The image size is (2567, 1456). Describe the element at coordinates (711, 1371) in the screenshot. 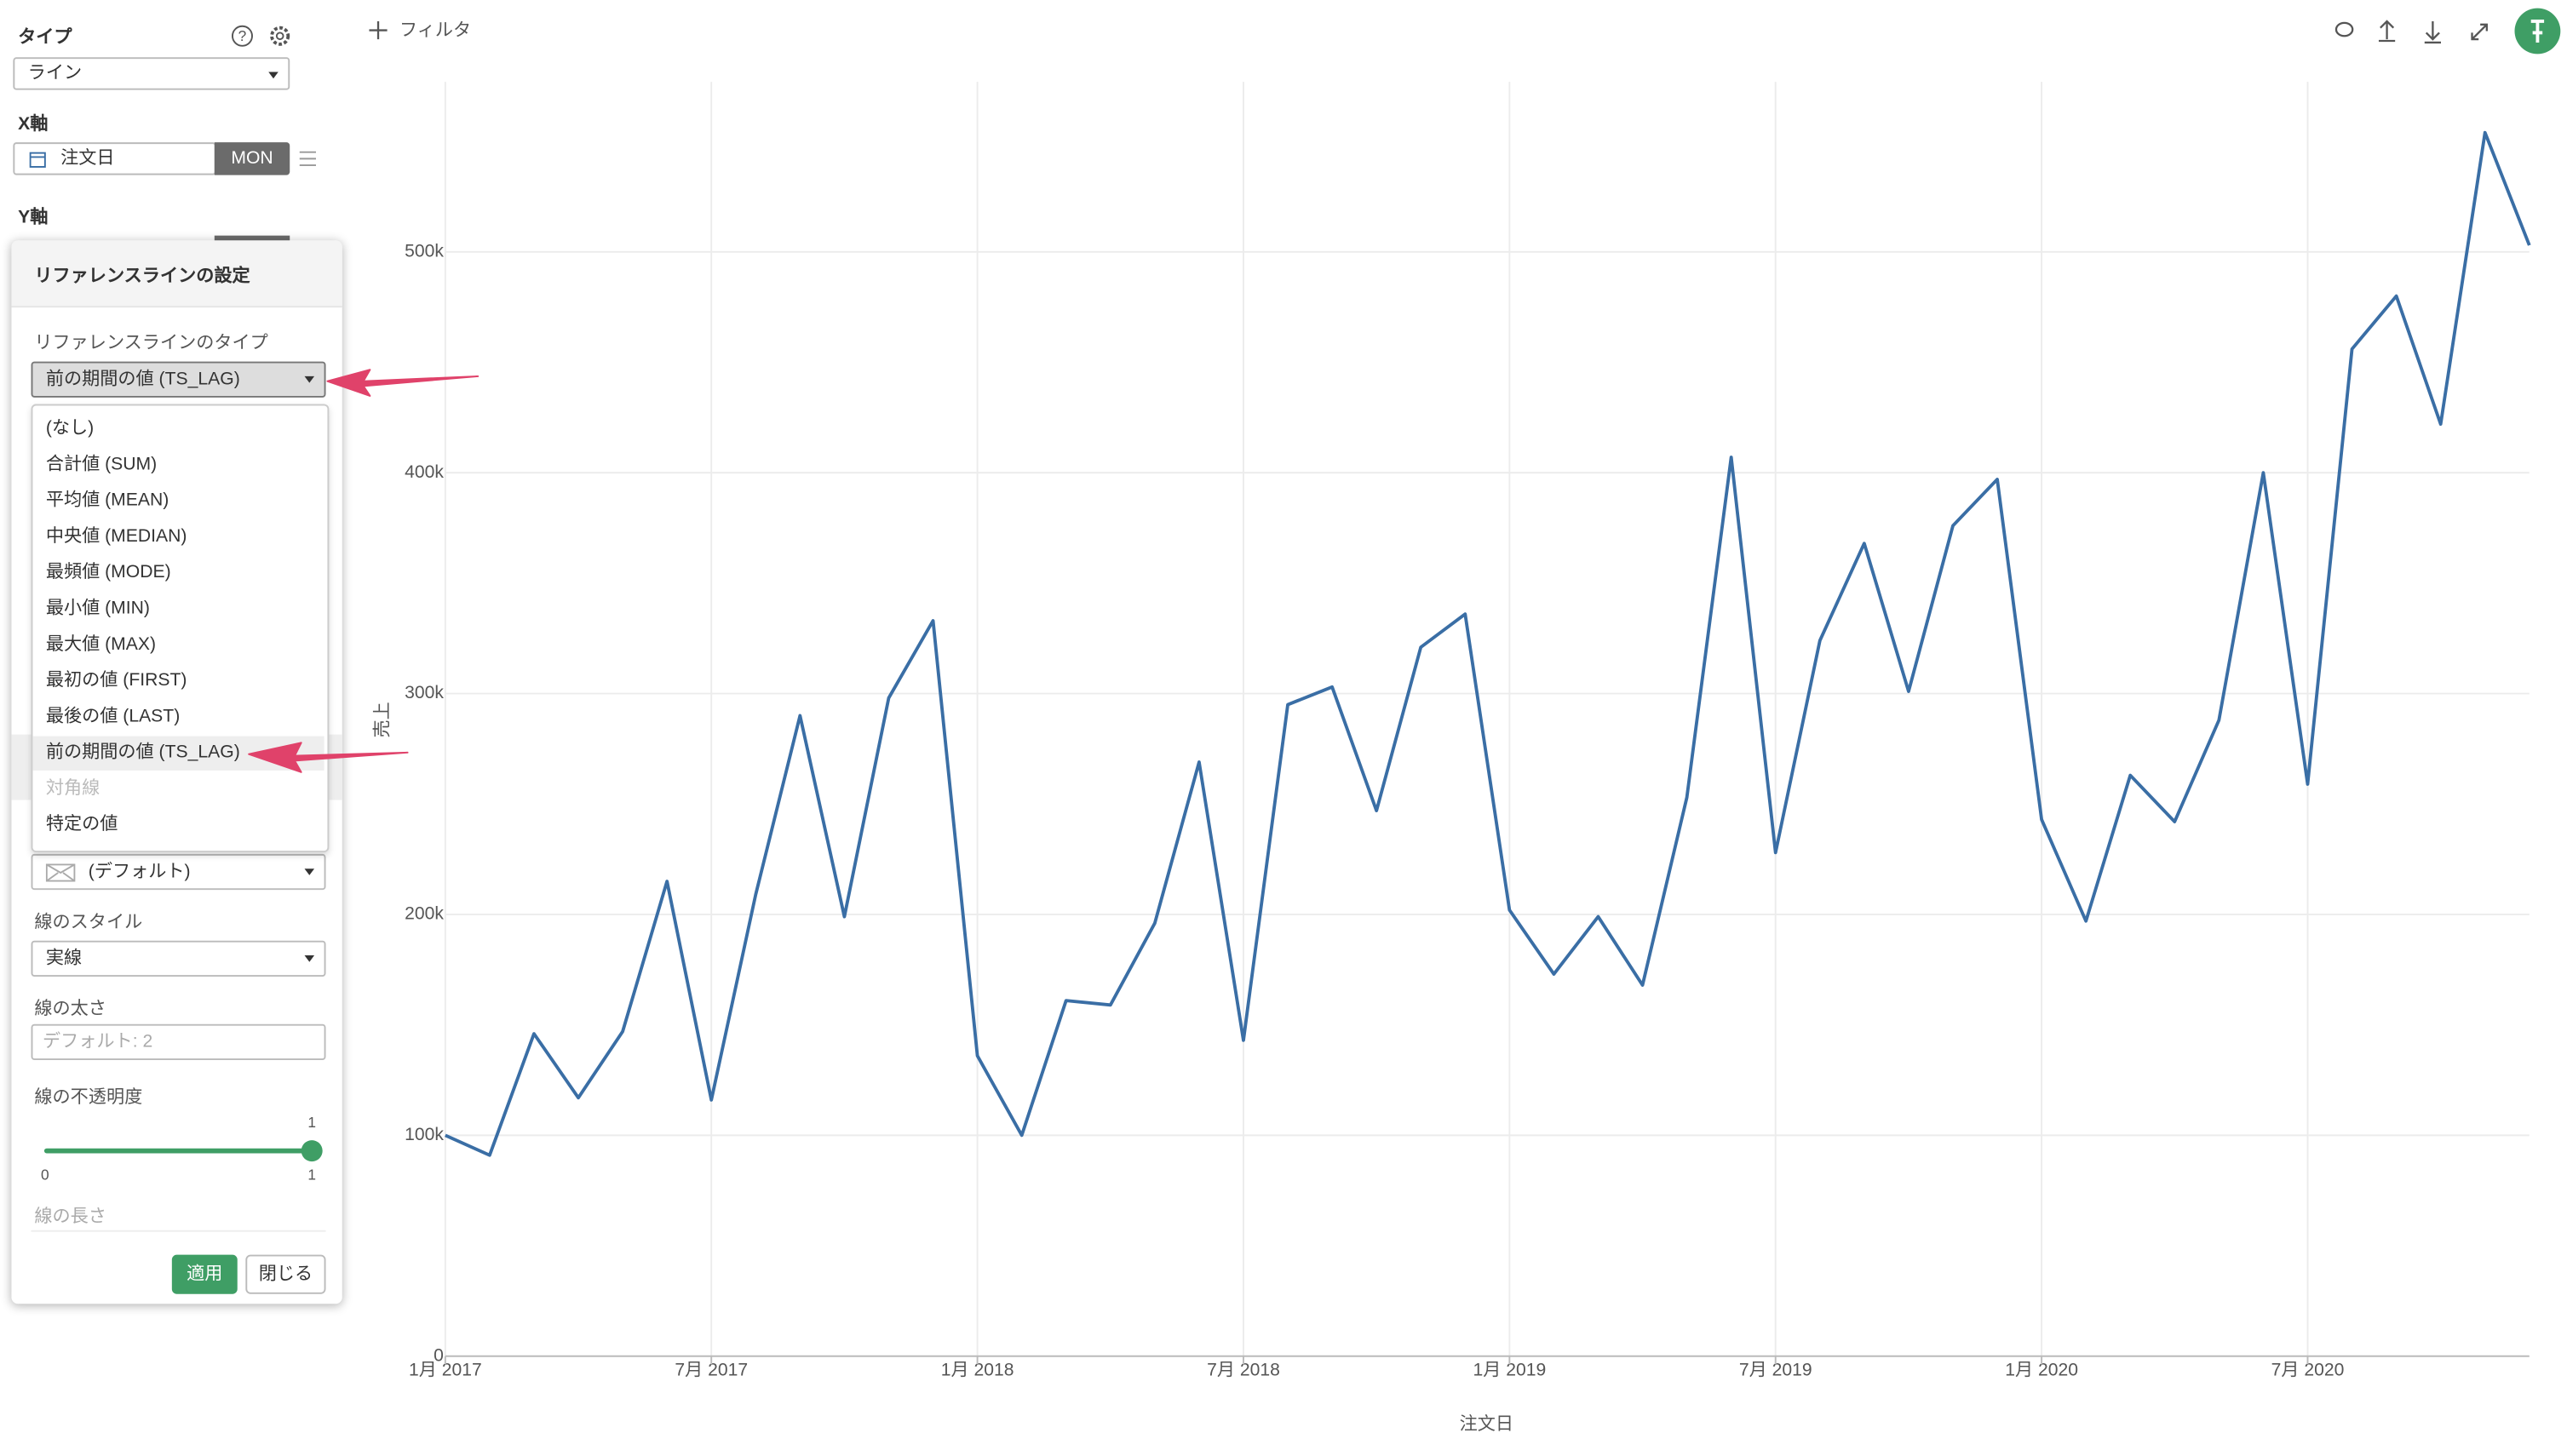

I see `x-tick-label: 7月 2017` at that location.